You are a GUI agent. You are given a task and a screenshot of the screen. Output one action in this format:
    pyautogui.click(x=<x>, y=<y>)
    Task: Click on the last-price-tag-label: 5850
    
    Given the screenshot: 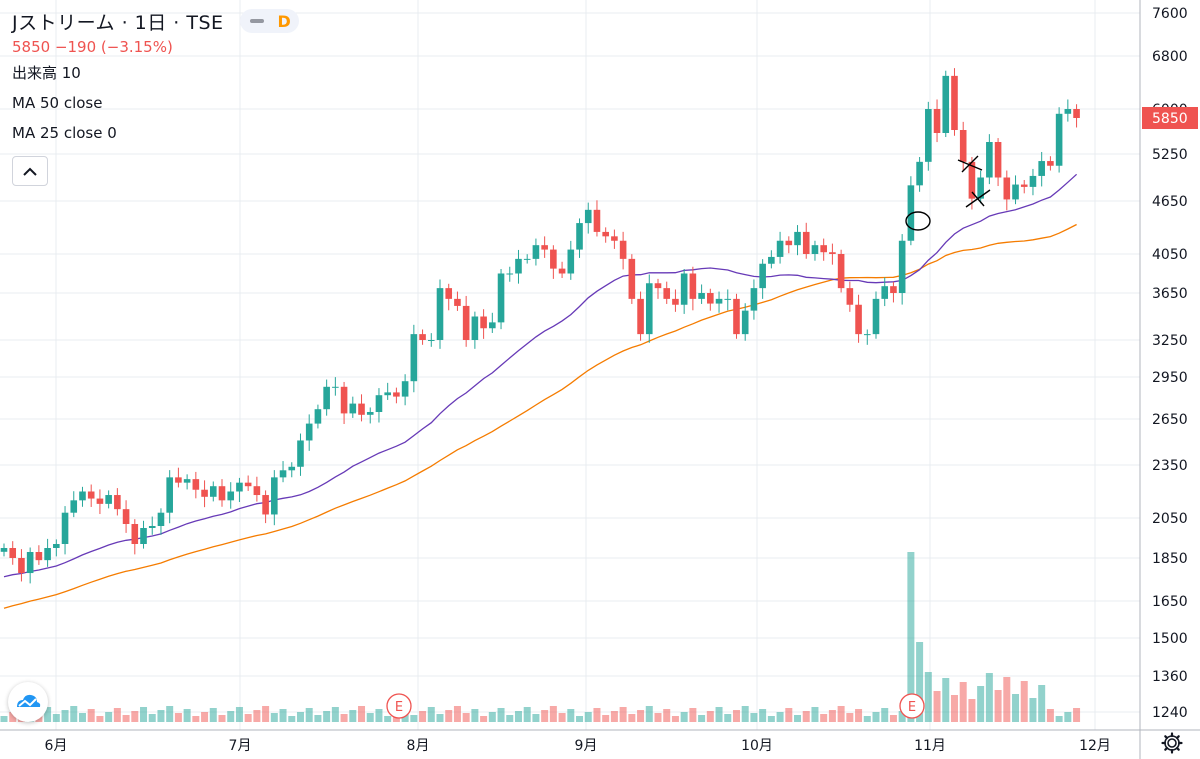 What is the action you would take?
    pyautogui.click(x=1170, y=119)
    